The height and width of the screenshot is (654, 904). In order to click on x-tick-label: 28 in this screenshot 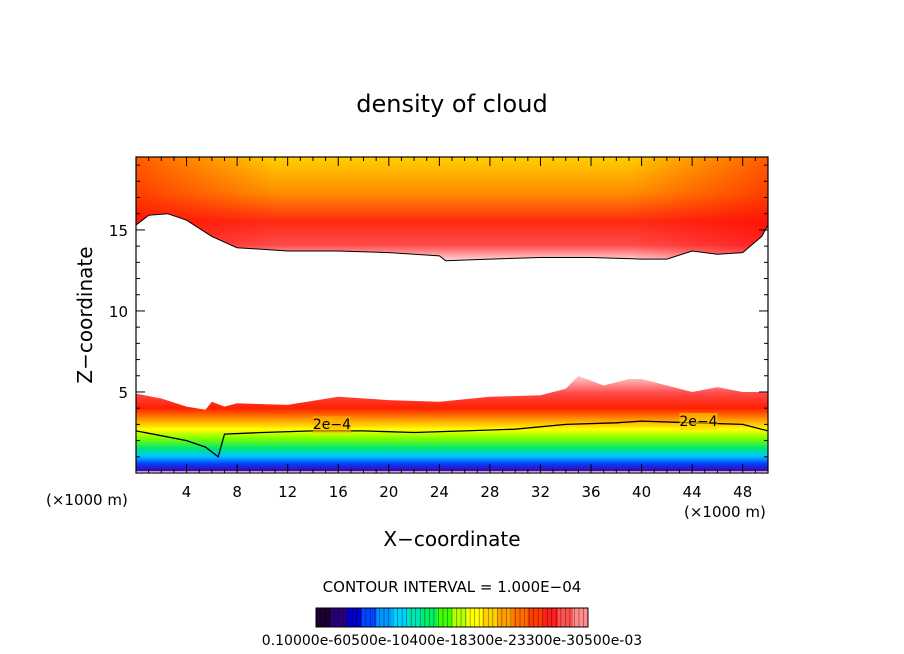, I will do `click(489, 492)`.